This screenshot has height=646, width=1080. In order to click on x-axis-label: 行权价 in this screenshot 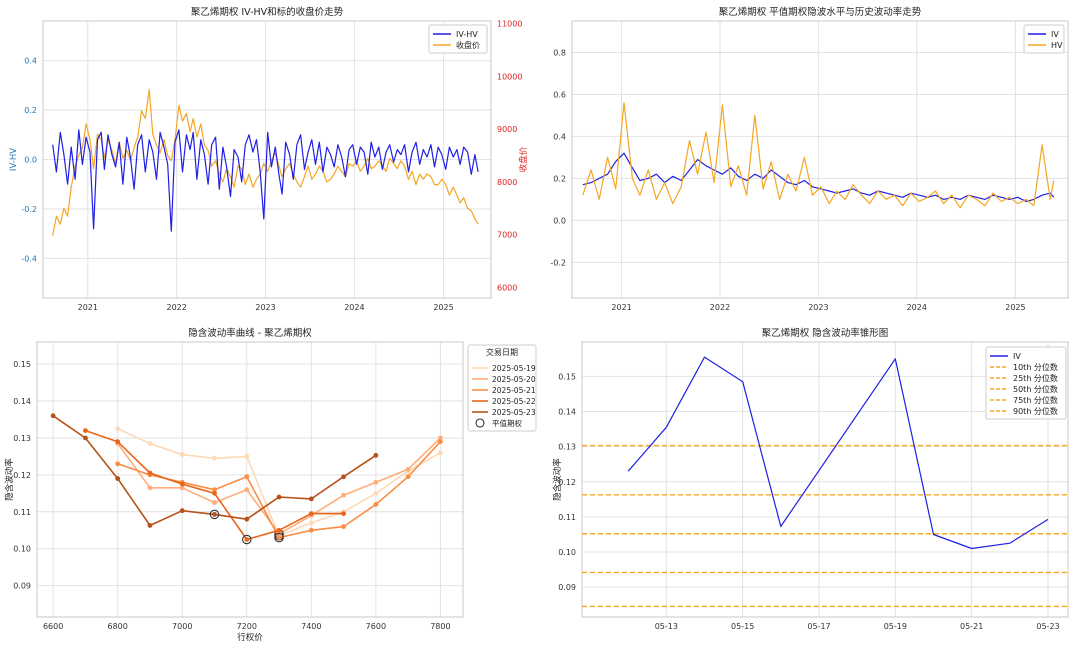, I will do `click(250, 637)`.